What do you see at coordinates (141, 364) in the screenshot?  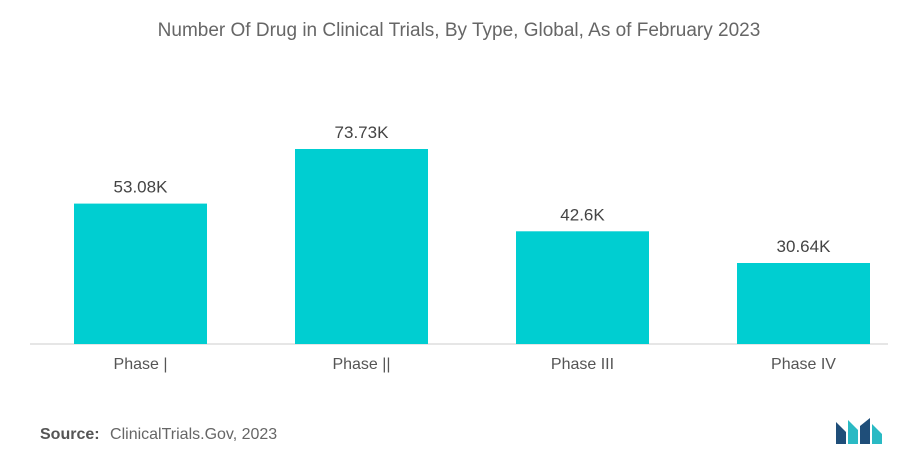 I see `category-label-1: Phase |` at bounding box center [141, 364].